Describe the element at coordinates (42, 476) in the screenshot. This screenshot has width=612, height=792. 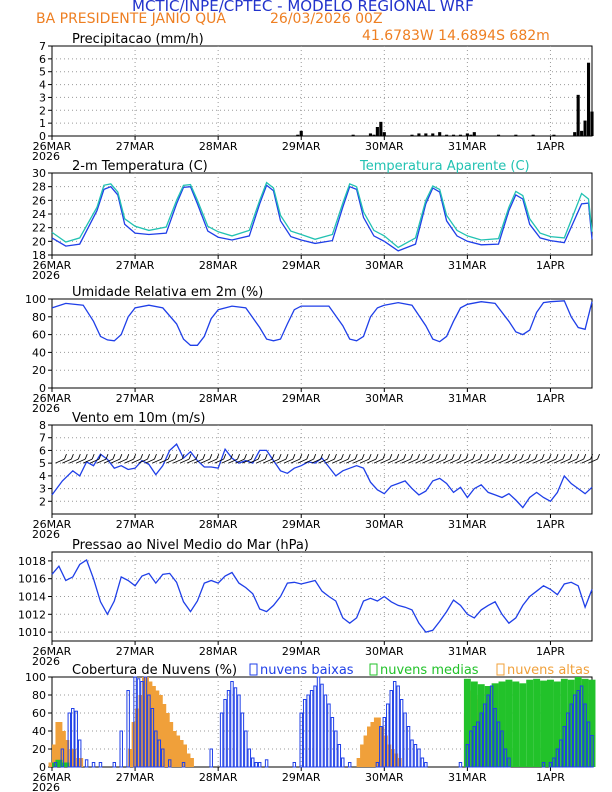
I see `y-tick-label: 4` at that location.